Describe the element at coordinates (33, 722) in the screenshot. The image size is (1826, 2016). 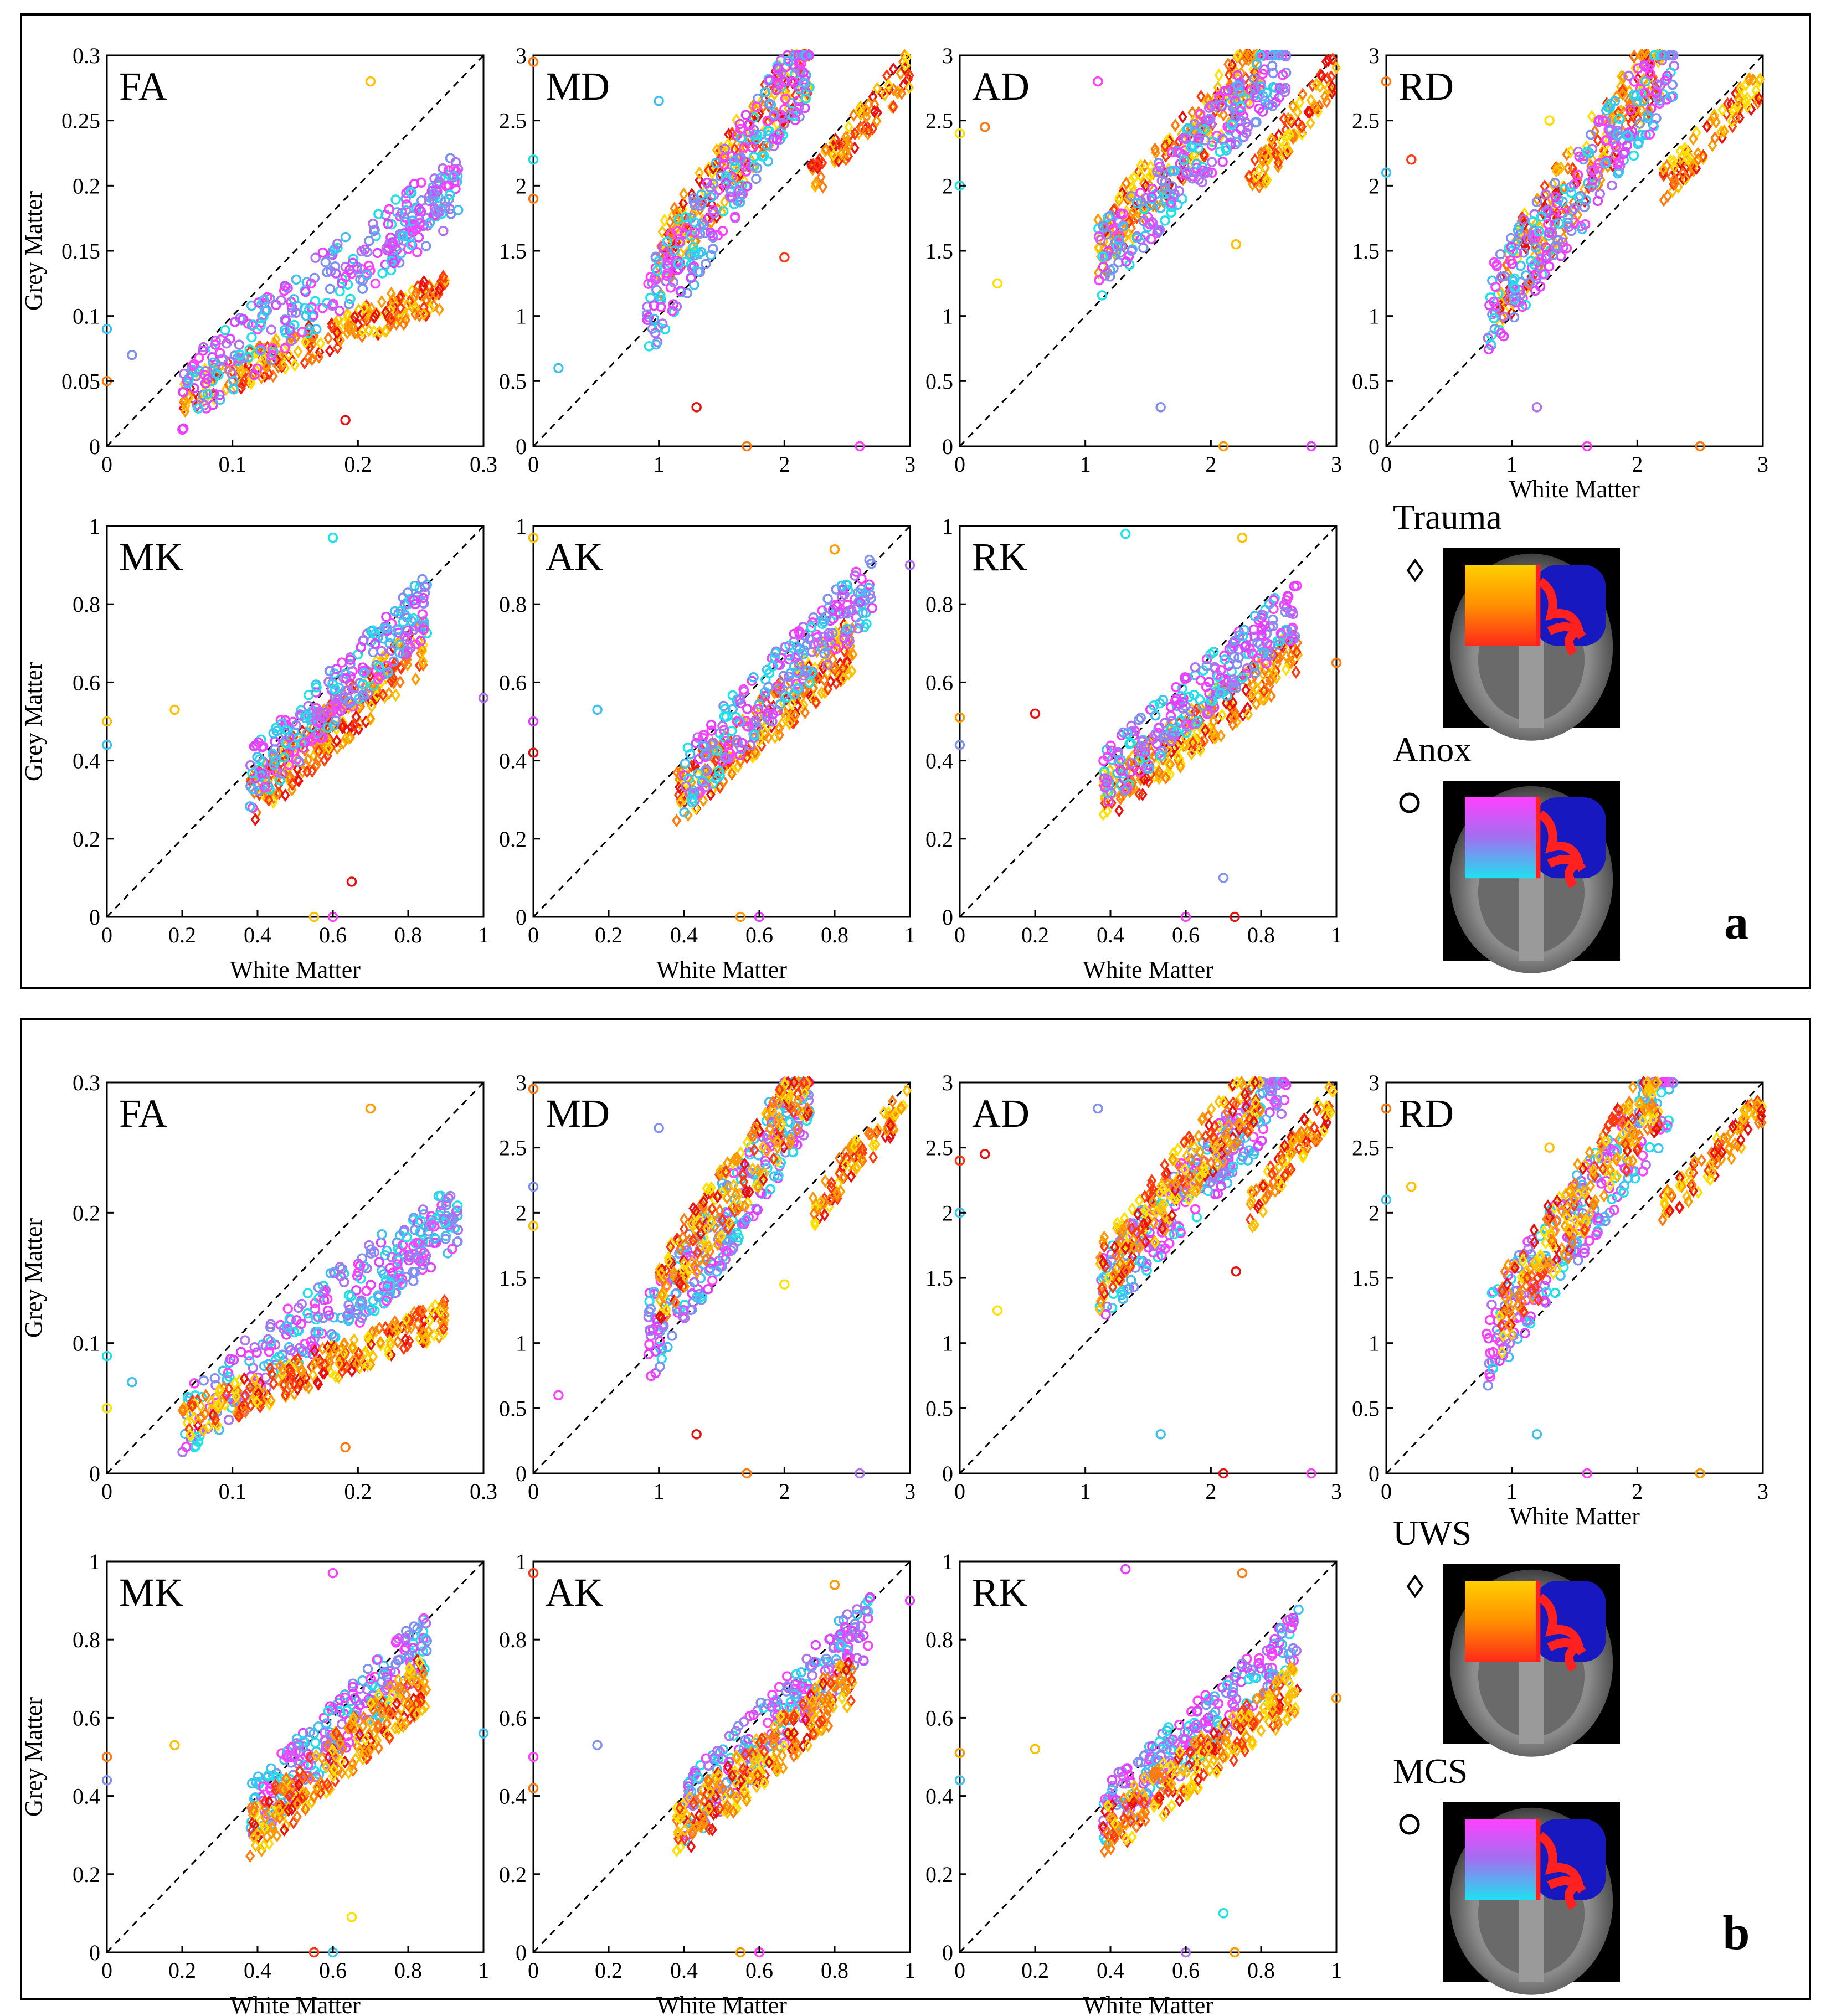
I see `y-axis-label: Grey Matter` at that location.